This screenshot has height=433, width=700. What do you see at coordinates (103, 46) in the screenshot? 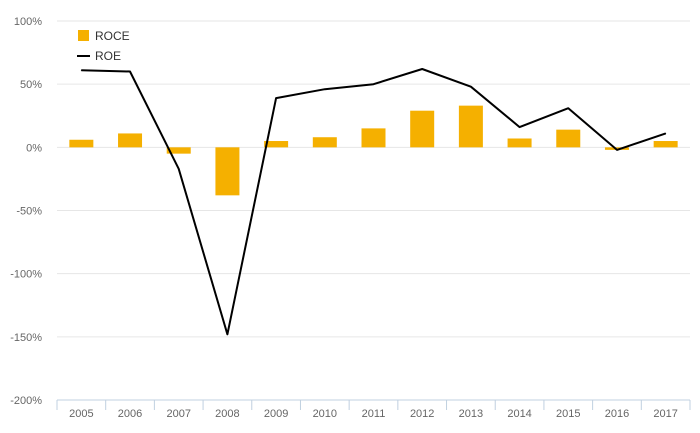
I see `legend: ROCE ROE` at bounding box center [103, 46].